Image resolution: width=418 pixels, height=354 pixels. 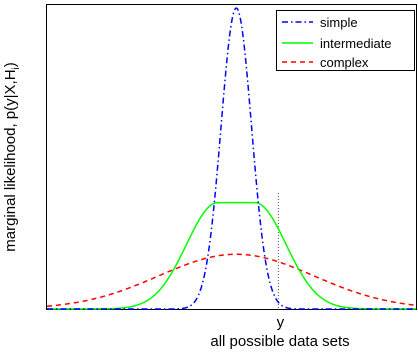 I want to click on legend-label-complex: complex, so click(x=344, y=62).